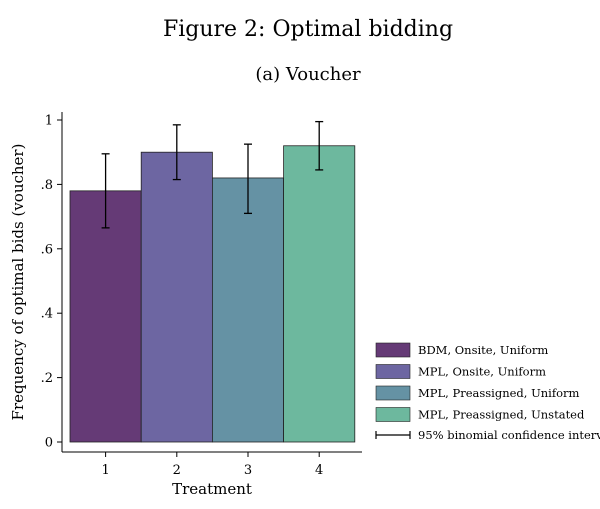  What do you see at coordinates (105, 470) in the screenshot?
I see `x-tick-label: 1` at bounding box center [105, 470].